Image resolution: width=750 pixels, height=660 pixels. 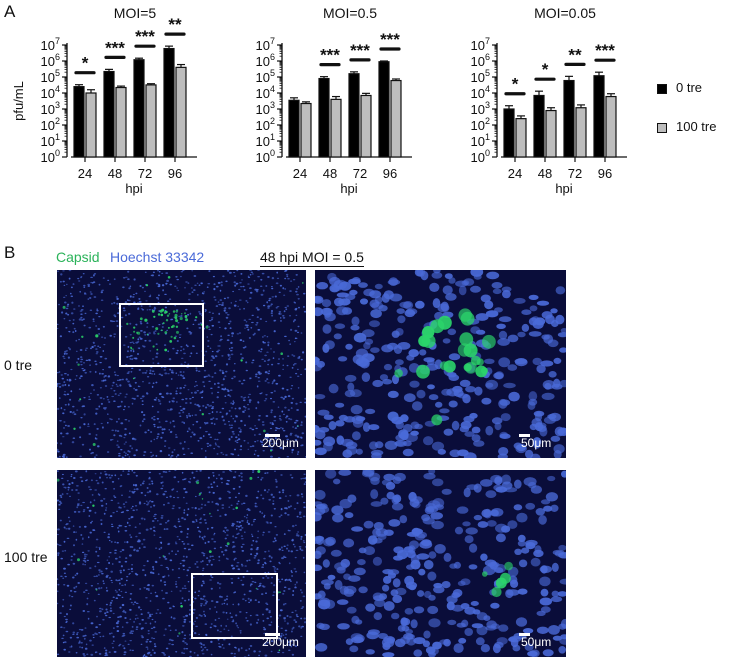 What do you see at coordinates (265, 76) in the screenshot?
I see `y-tick-label: 10⁵` at bounding box center [265, 76].